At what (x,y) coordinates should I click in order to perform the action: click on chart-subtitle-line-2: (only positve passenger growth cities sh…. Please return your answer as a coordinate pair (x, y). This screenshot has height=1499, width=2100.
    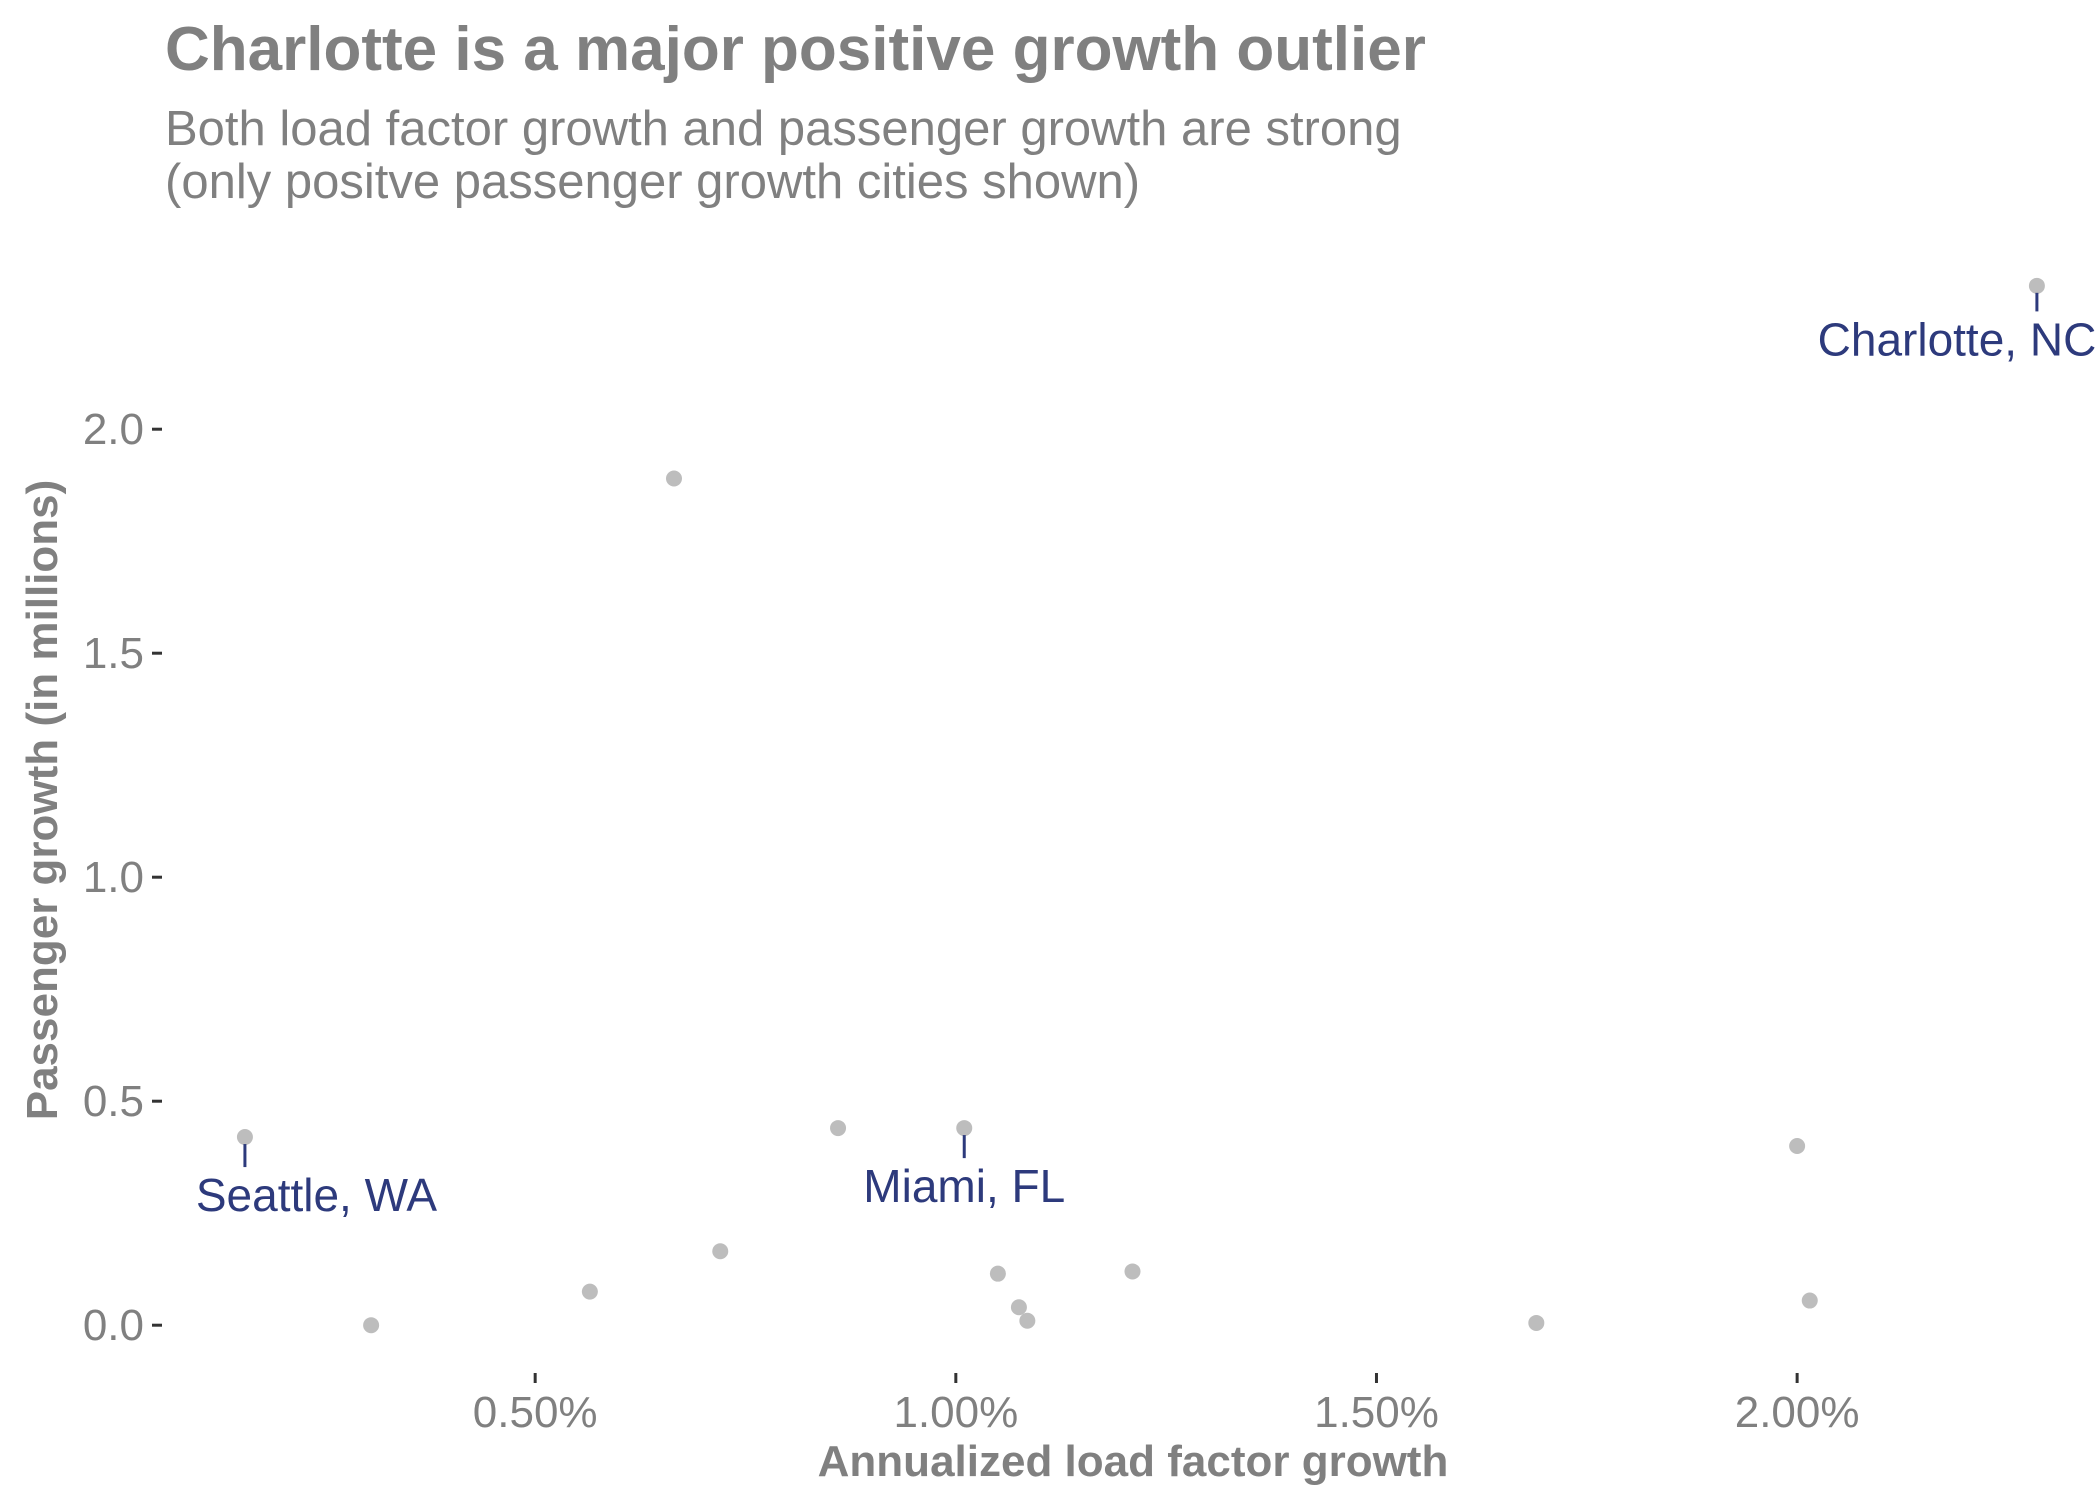
    Looking at the image, I should click on (652, 182).